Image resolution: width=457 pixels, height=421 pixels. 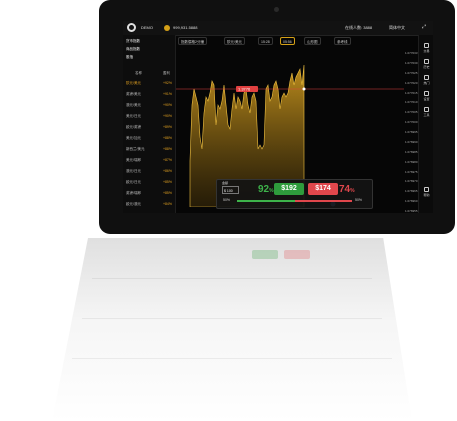 I want to click on tab-time: 15:28, so click(x=265, y=41).